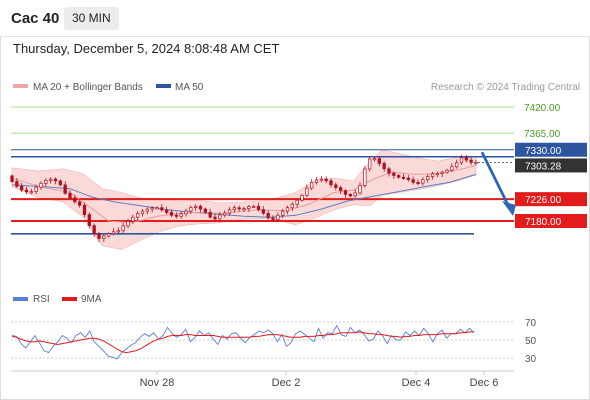 This screenshot has width=590, height=400. I want to click on current-price-tag-bg, so click(551, 165).